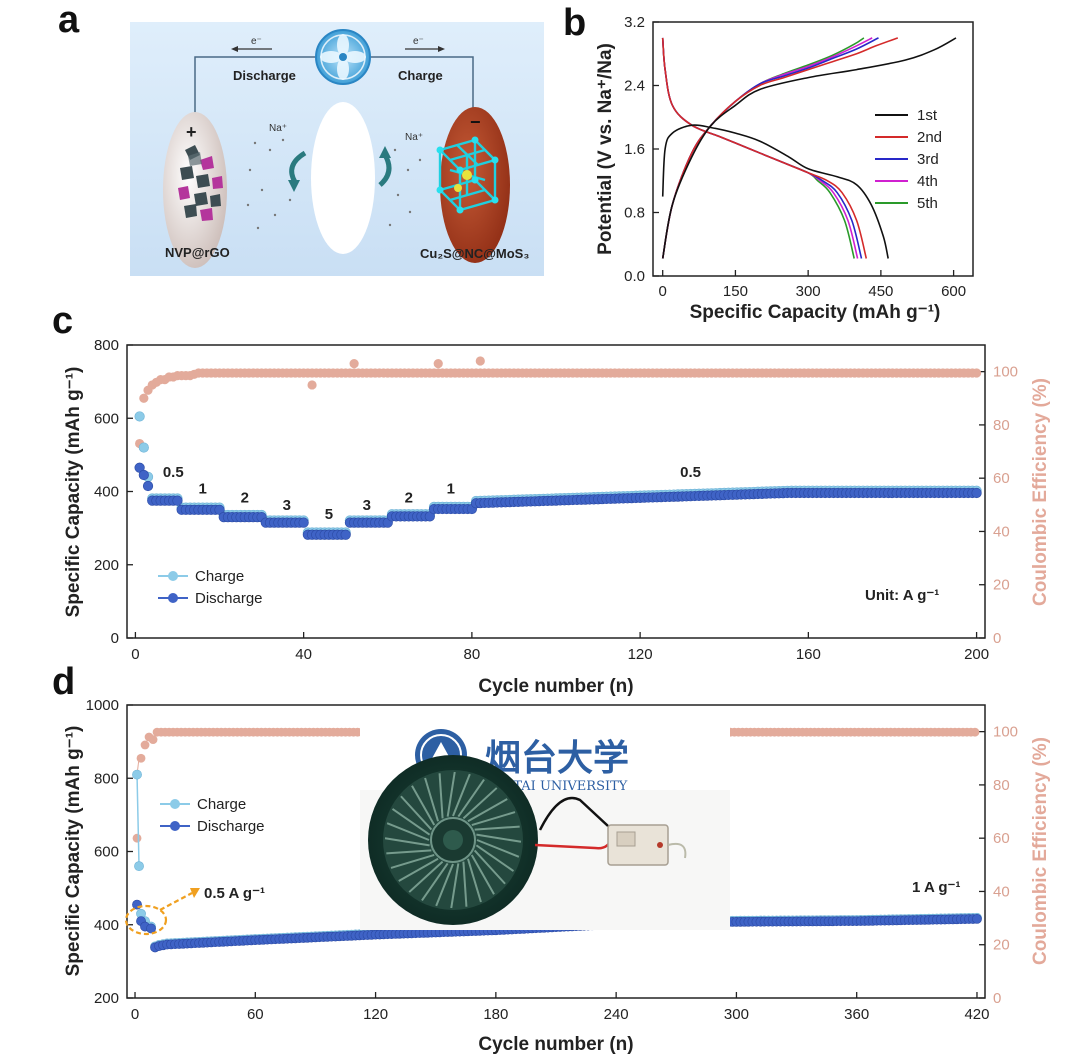 The image size is (1080, 1062). What do you see at coordinates (663, 291) in the screenshot?
I see `x-tick-label-b: 0` at bounding box center [663, 291].